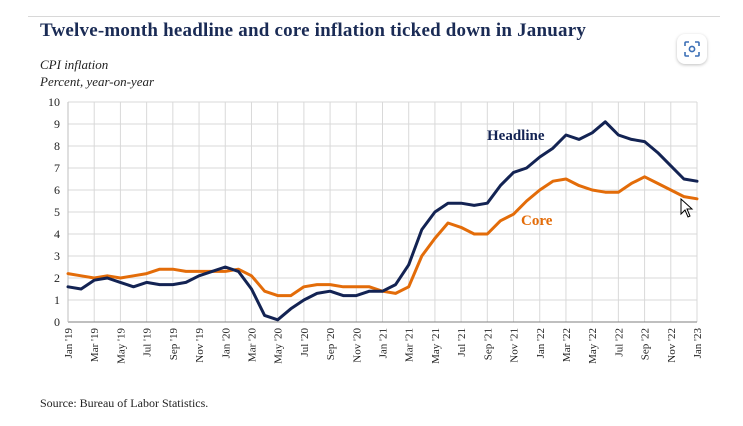 This screenshot has width=743, height=426. Describe the element at coordinates (331, 344) in the screenshot. I see `x-tick-label: Sep '20` at that location.